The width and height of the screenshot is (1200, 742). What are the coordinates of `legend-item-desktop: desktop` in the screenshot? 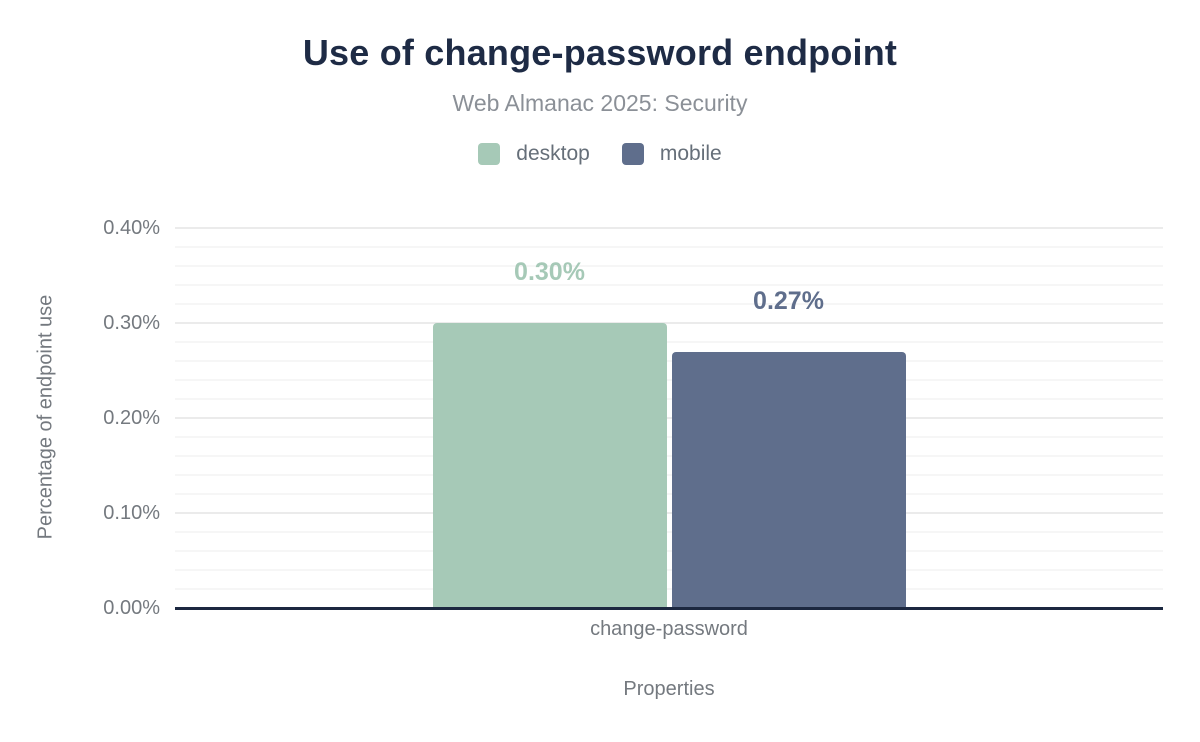 It's located at (534, 154).